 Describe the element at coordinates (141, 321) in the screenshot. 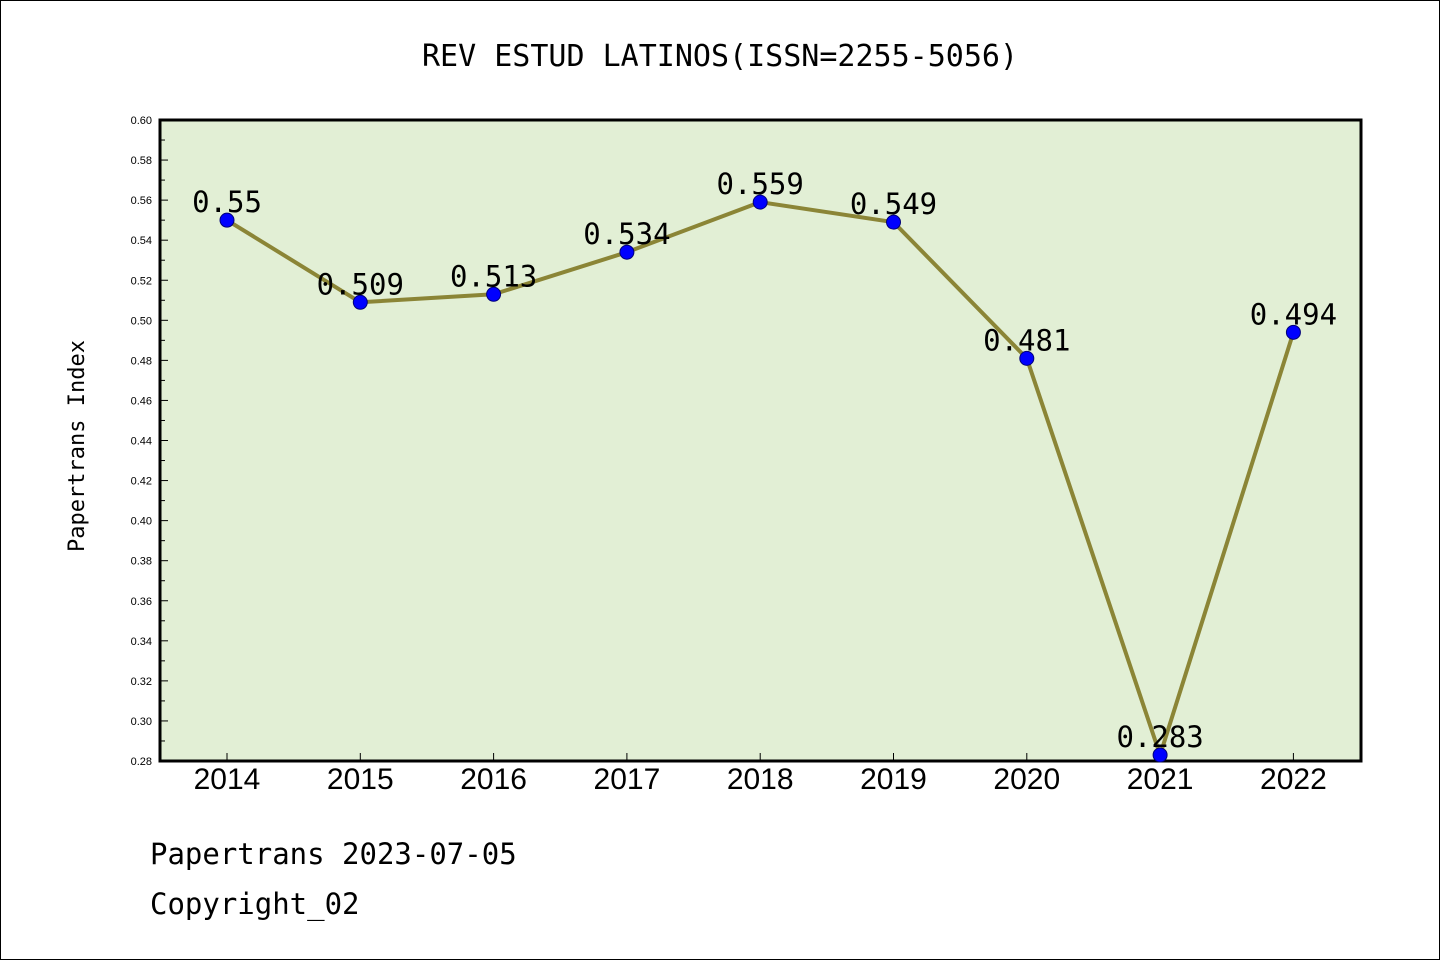

I see `y-tick-label: 0.50` at that location.